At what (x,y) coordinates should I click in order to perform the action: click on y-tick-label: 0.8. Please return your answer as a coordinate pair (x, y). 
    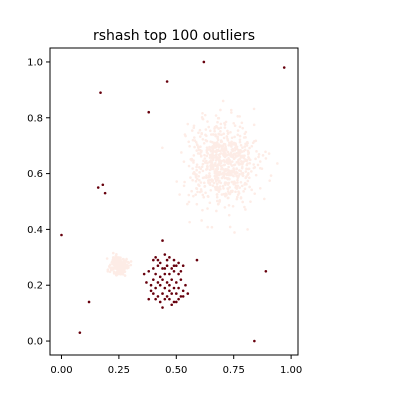
    Looking at the image, I should click on (35, 118).